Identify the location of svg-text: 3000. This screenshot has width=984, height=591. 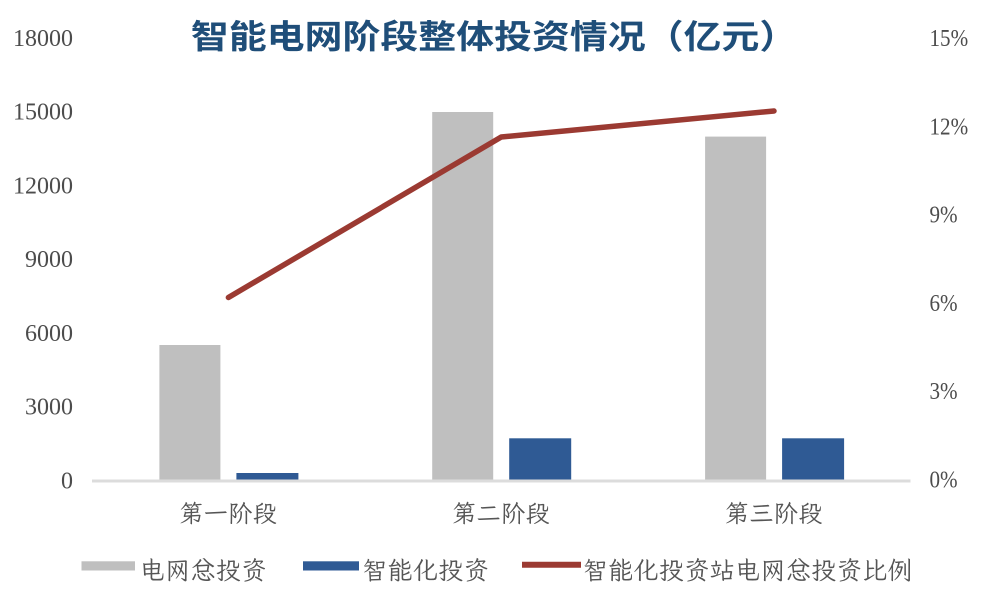
(49, 408).